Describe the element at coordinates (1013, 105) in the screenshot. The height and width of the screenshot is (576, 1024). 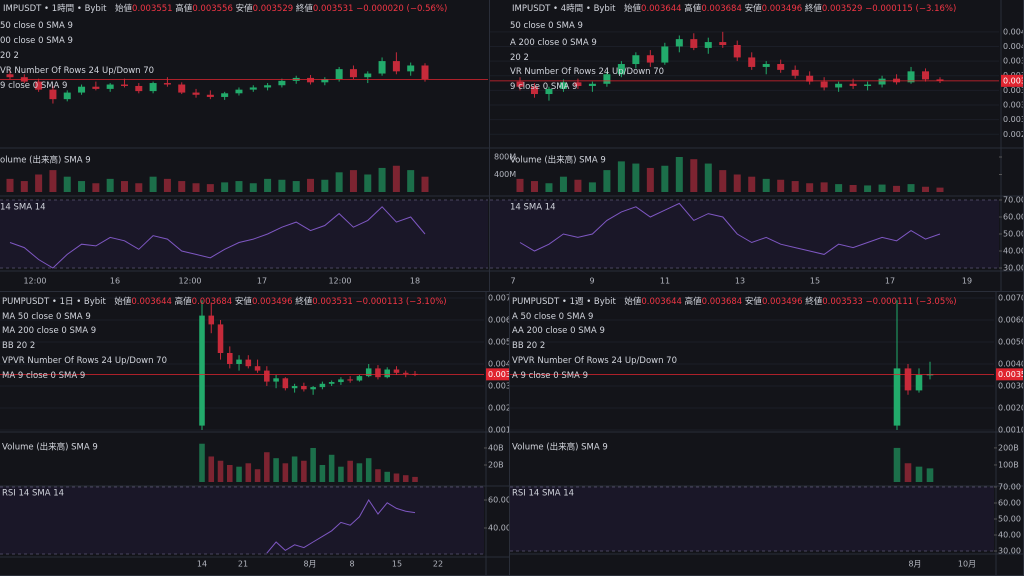
I see `price-tick-label: 0.00320` at that location.